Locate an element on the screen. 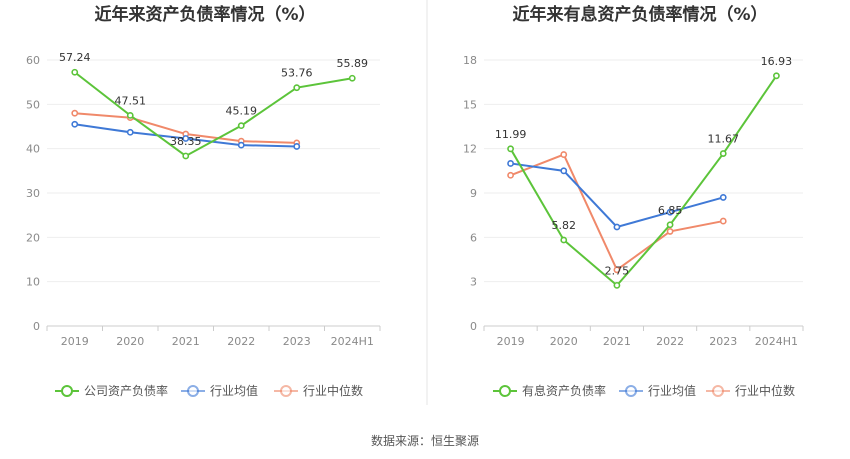 Image resolution: width=850 pixels, height=459 pixels. data-label: 47.51 is located at coordinates (131, 100).